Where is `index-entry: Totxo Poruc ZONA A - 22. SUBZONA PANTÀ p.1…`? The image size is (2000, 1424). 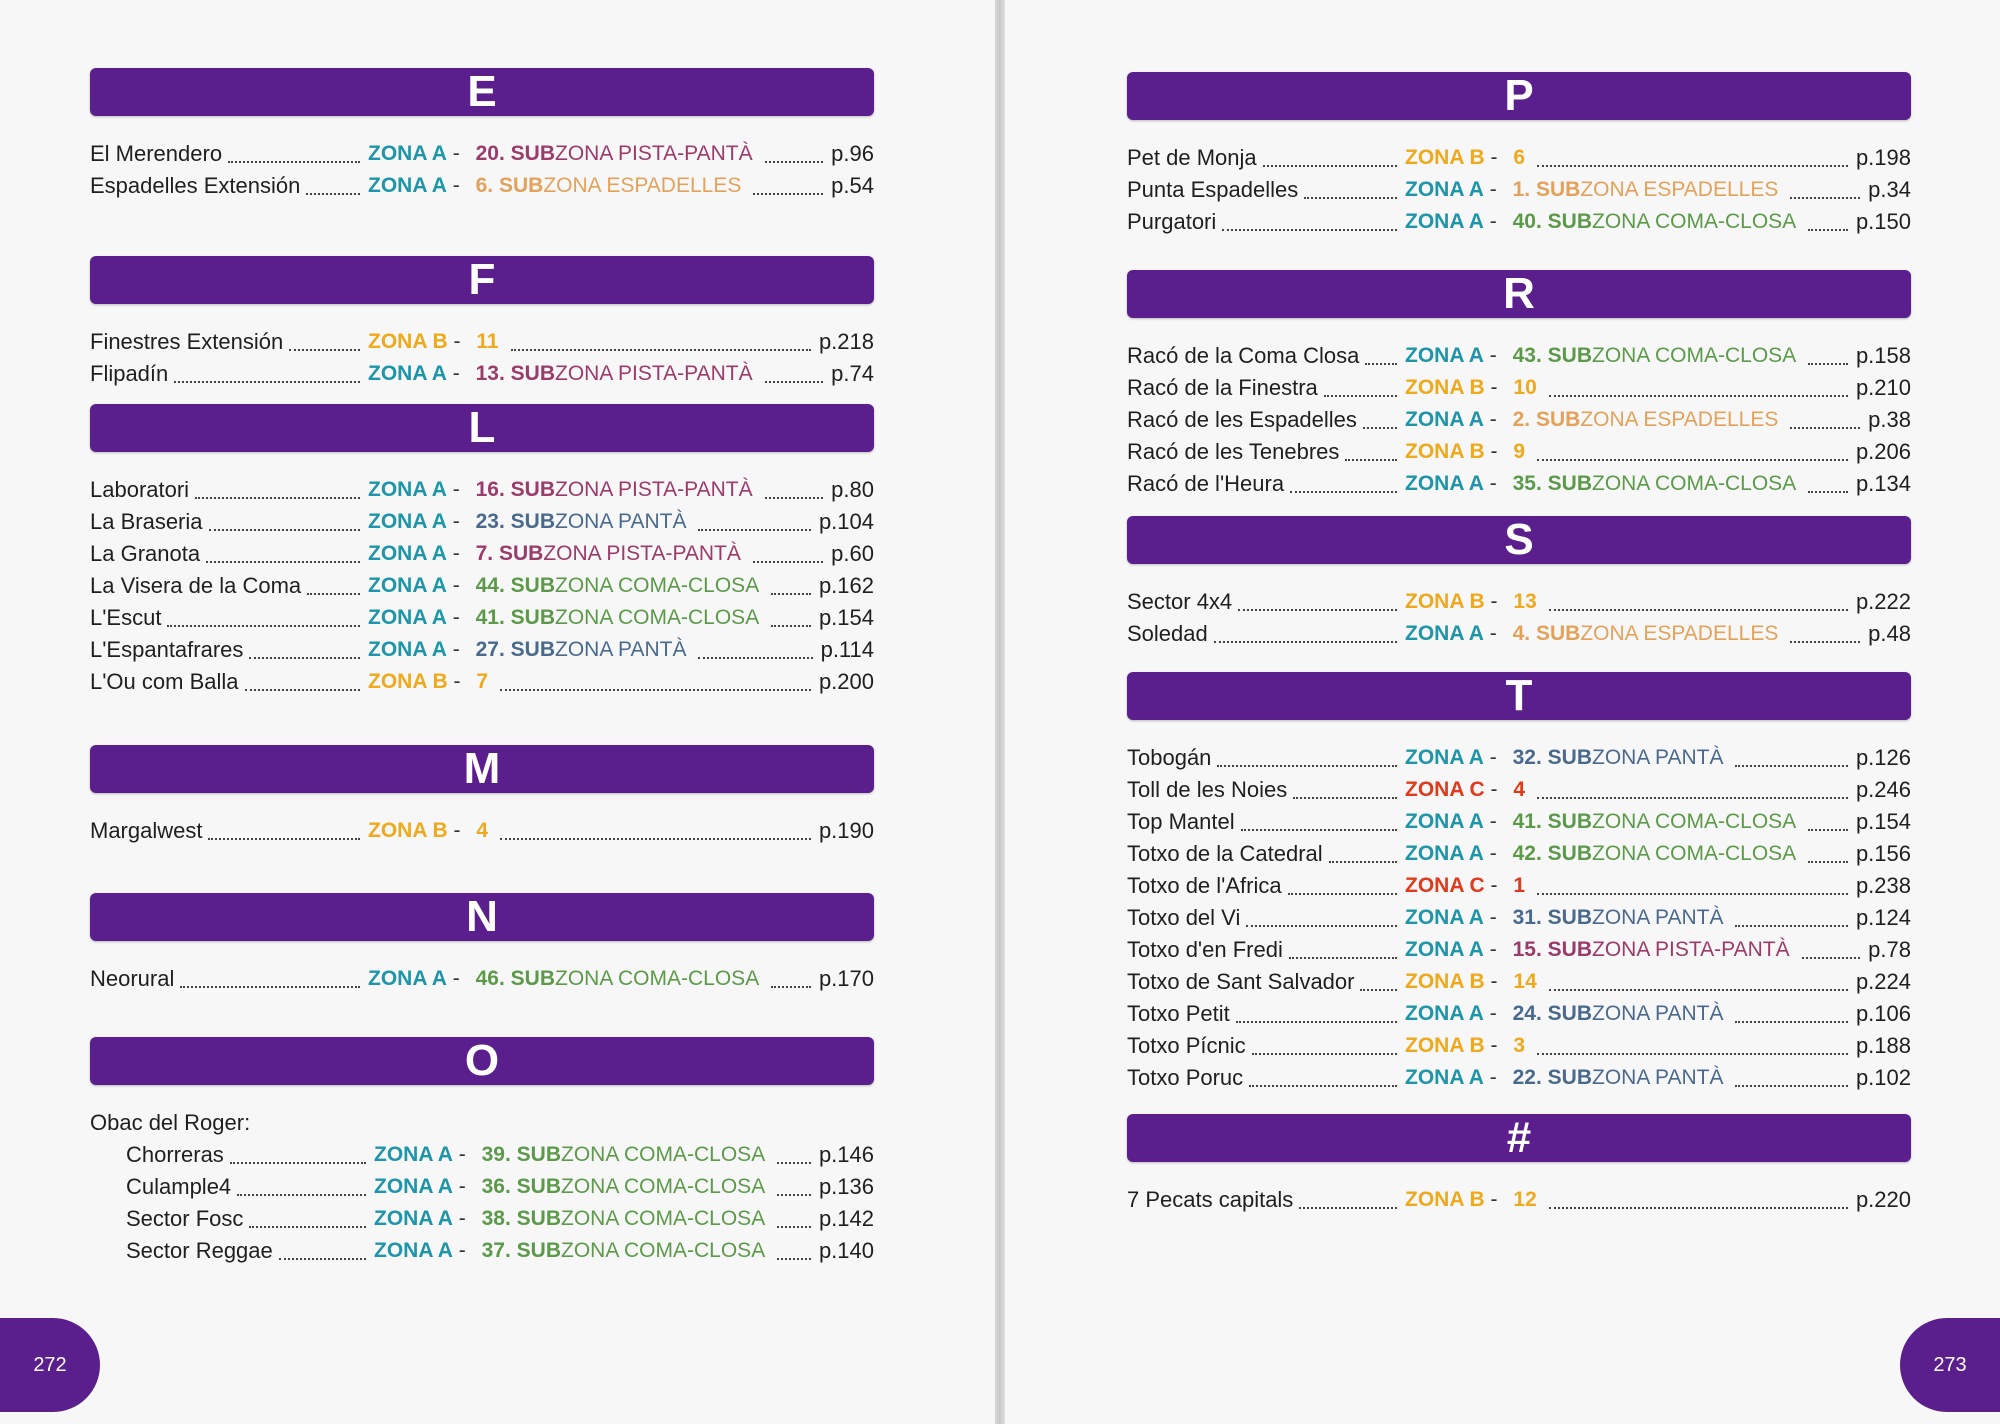
index-entry: Totxo Poruc ZONA A - 22. SUBZONA PANTÀ p.1… is located at coordinates (1519, 1078).